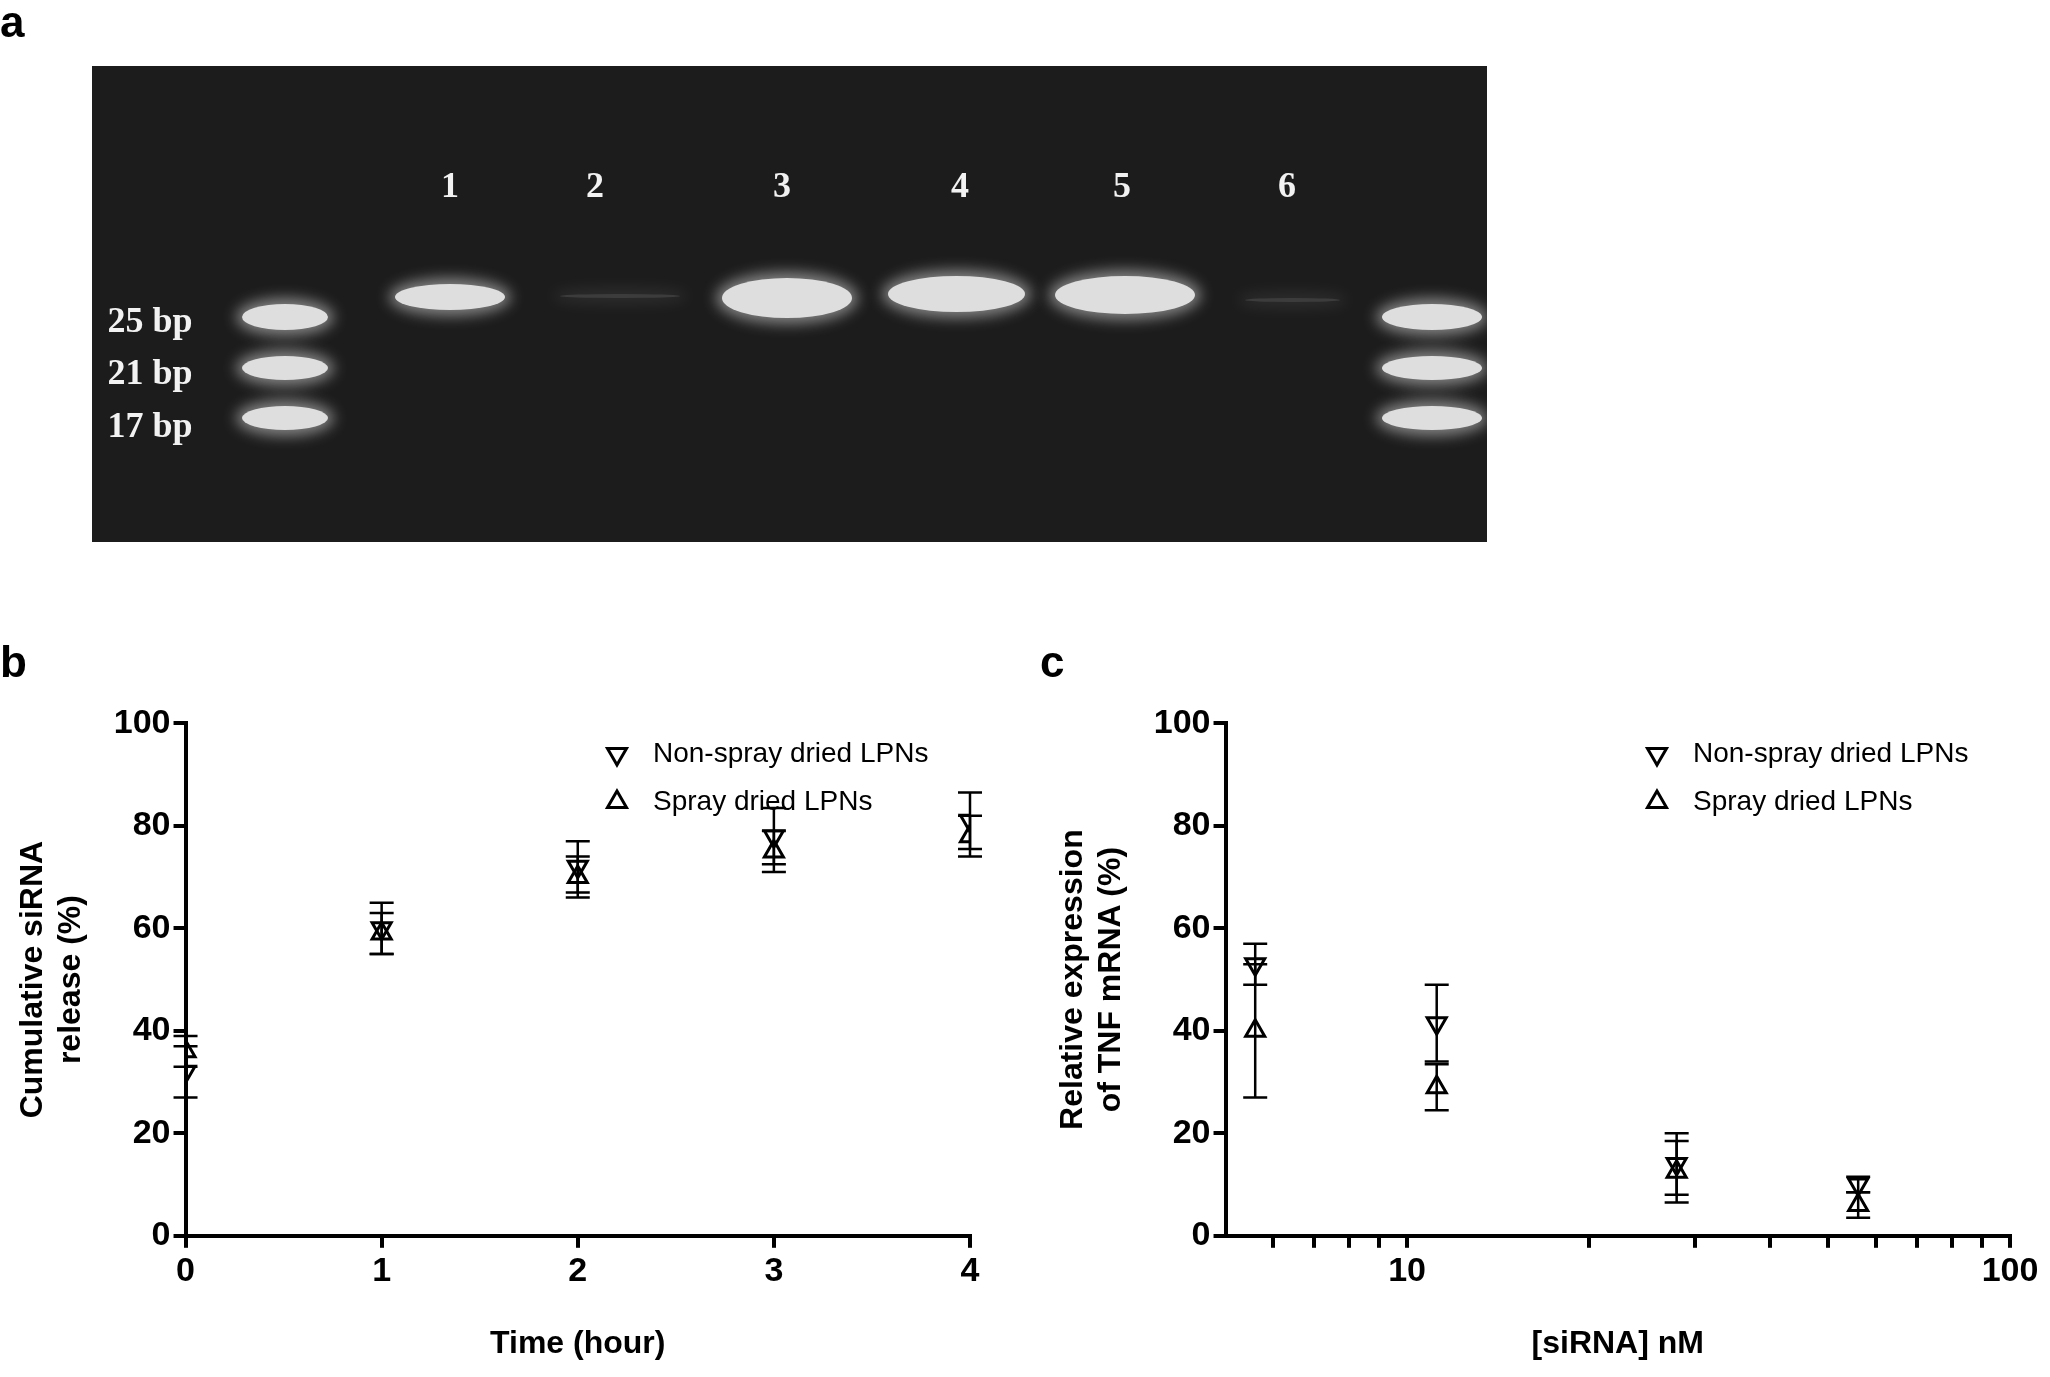  What do you see at coordinates (960, 185) in the screenshot?
I see `text: 4` at bounding box center [960, 185].